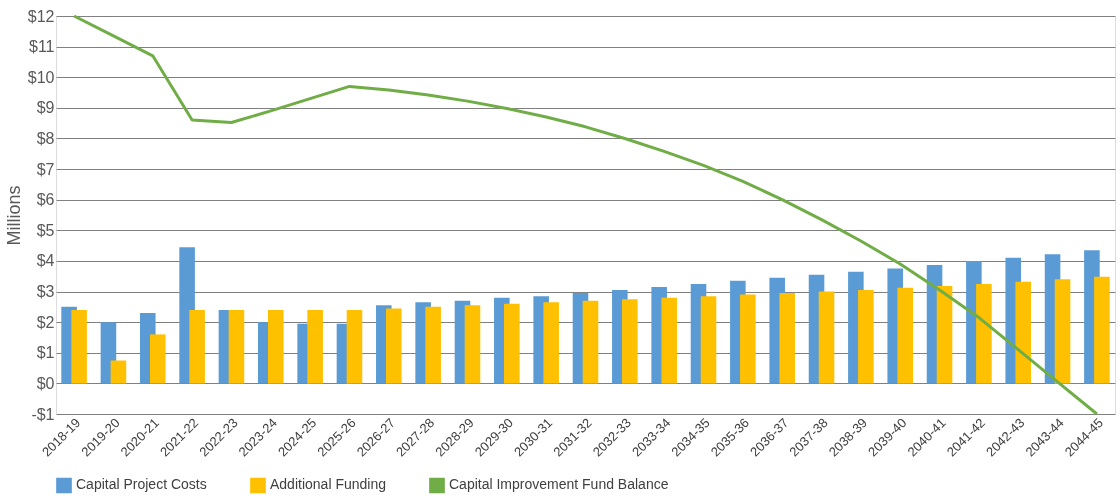 The height and width of the screenshot is (501, 1120). What do you see at coordinates (559, 484) in the screenshot?
I see `legend-label: Capital Improvement Fund Balance` at bounding box center [559, 484].